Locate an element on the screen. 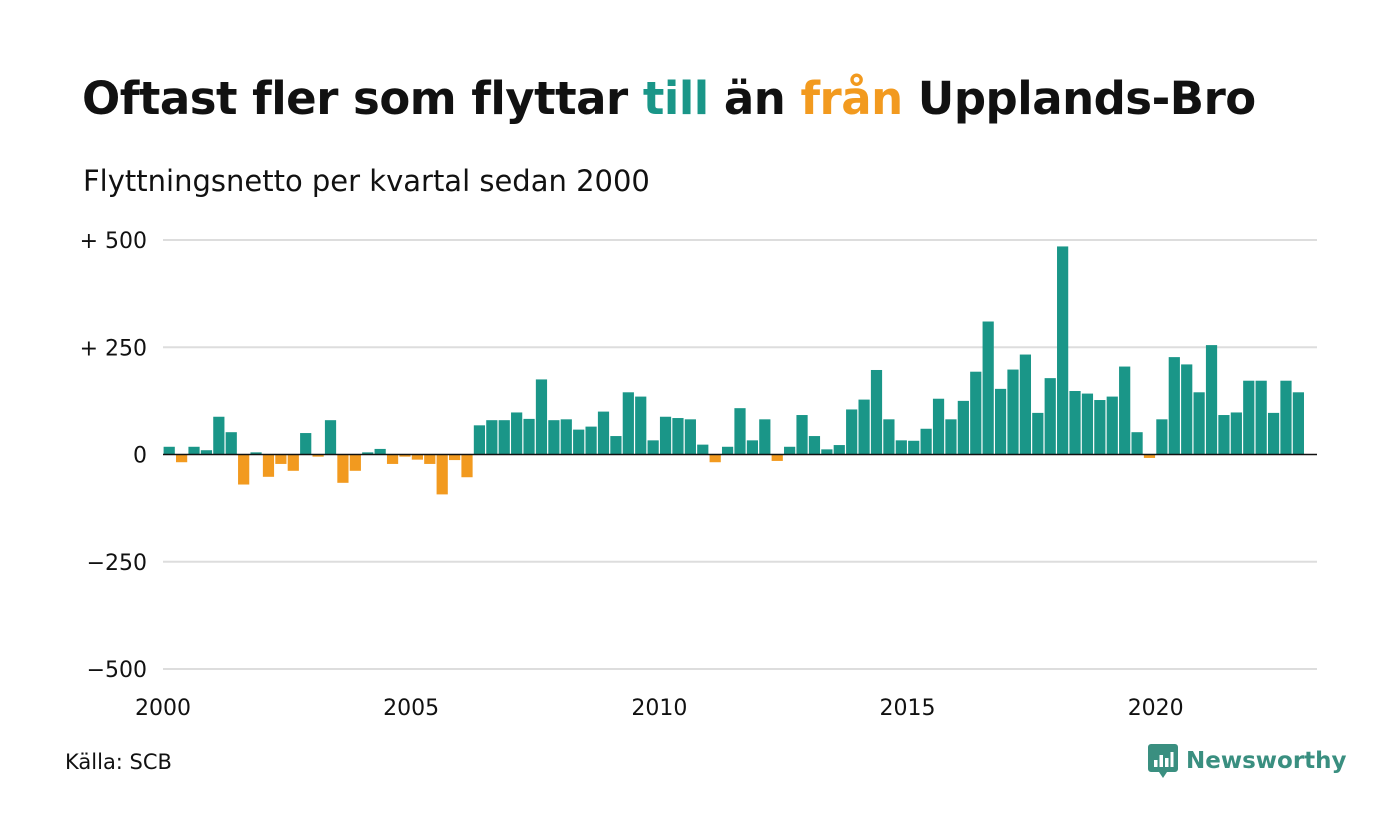 The image size is (1400, 840). y-tick-label: −500 is located at coordinates (117, 670).